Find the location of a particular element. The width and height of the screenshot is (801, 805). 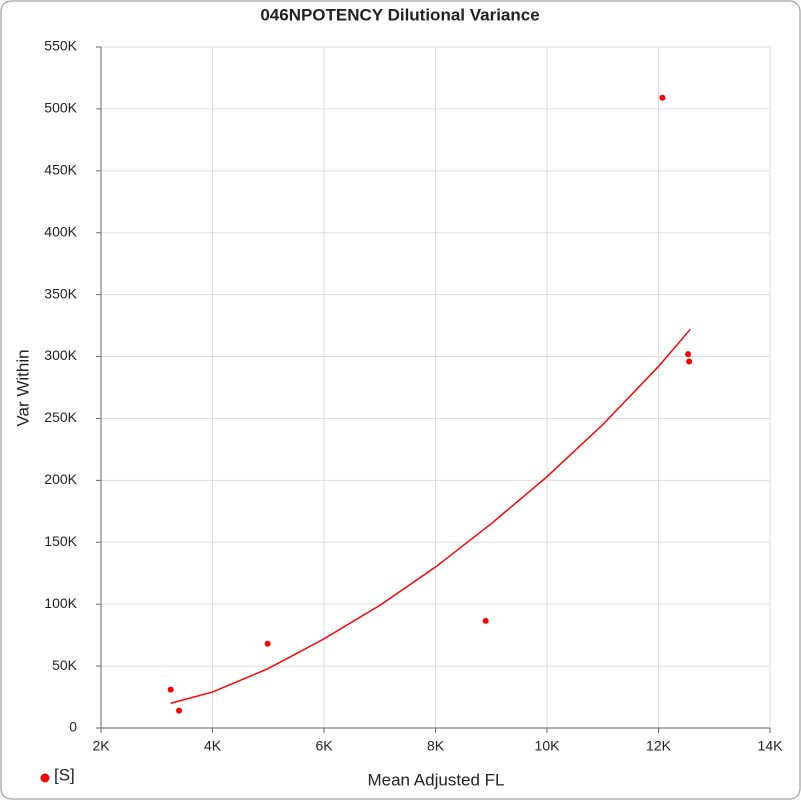

x-axis-label: Mean Adjusted FL is located at coordinates (435, 779).